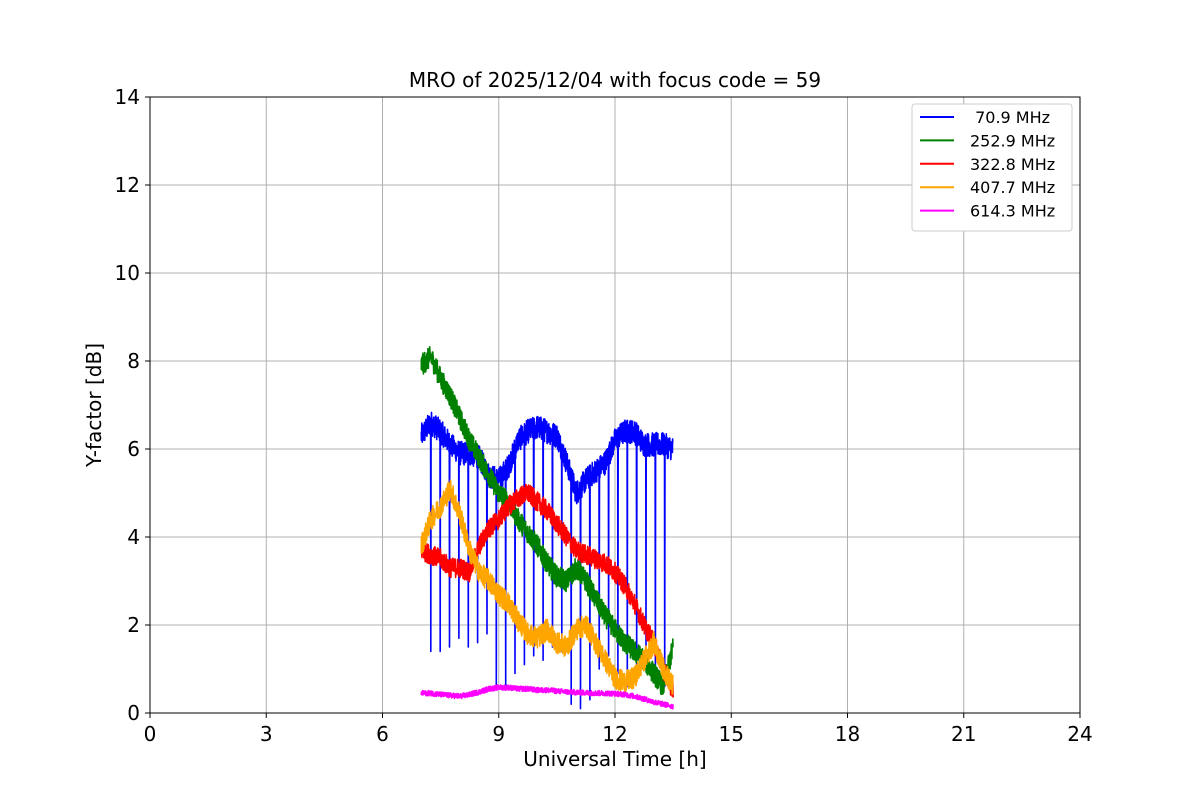 The height and width of the screenshot is (800, 1200). I want to click on y-tick-label: 0, so click(133, 713).